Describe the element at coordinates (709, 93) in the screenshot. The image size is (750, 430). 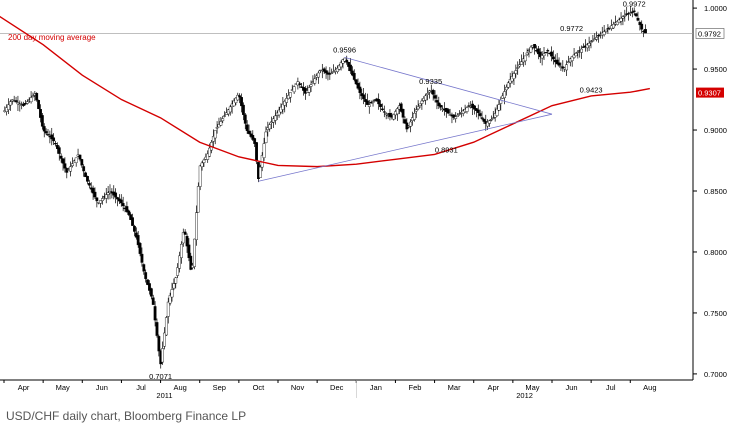
I see `ma-last-label: 0.9307` at that location.